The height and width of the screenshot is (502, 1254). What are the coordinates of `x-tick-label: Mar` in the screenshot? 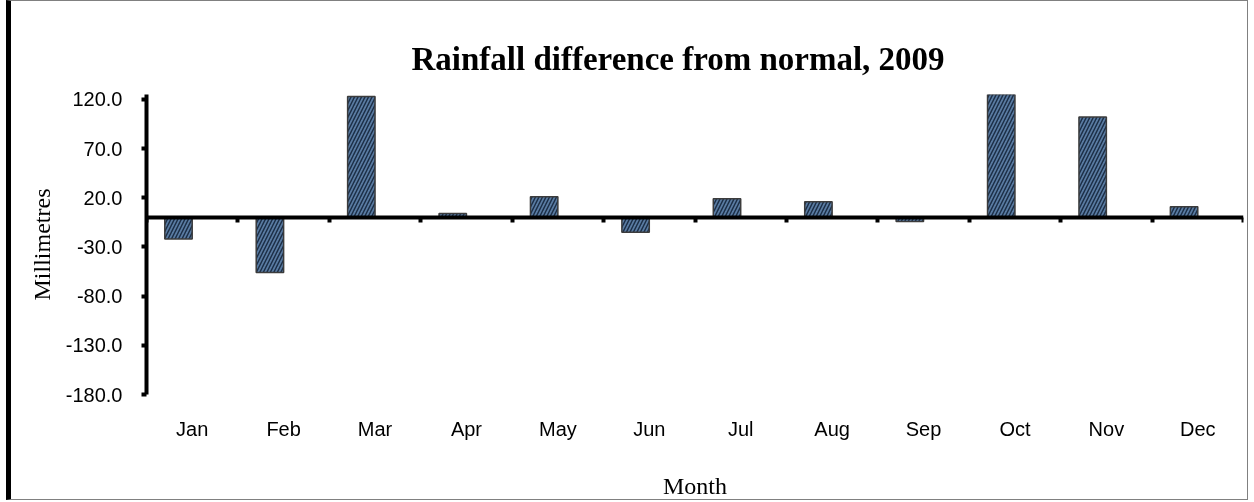 It's located at (375, 428).